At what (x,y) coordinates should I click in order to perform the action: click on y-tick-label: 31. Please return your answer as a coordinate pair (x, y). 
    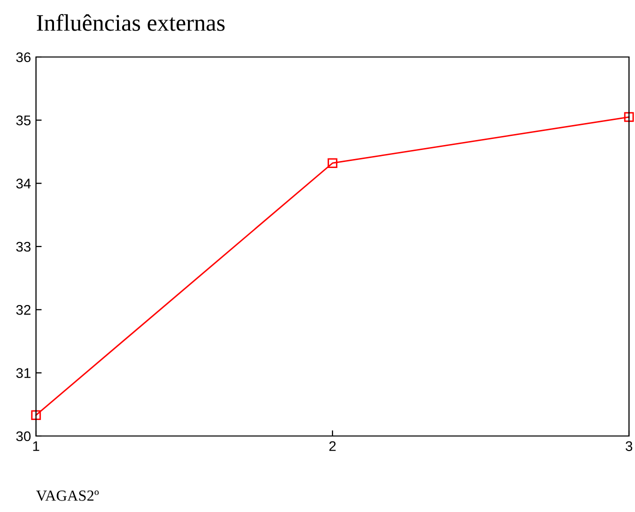
    Looking at the image, I should click on (23, 373).